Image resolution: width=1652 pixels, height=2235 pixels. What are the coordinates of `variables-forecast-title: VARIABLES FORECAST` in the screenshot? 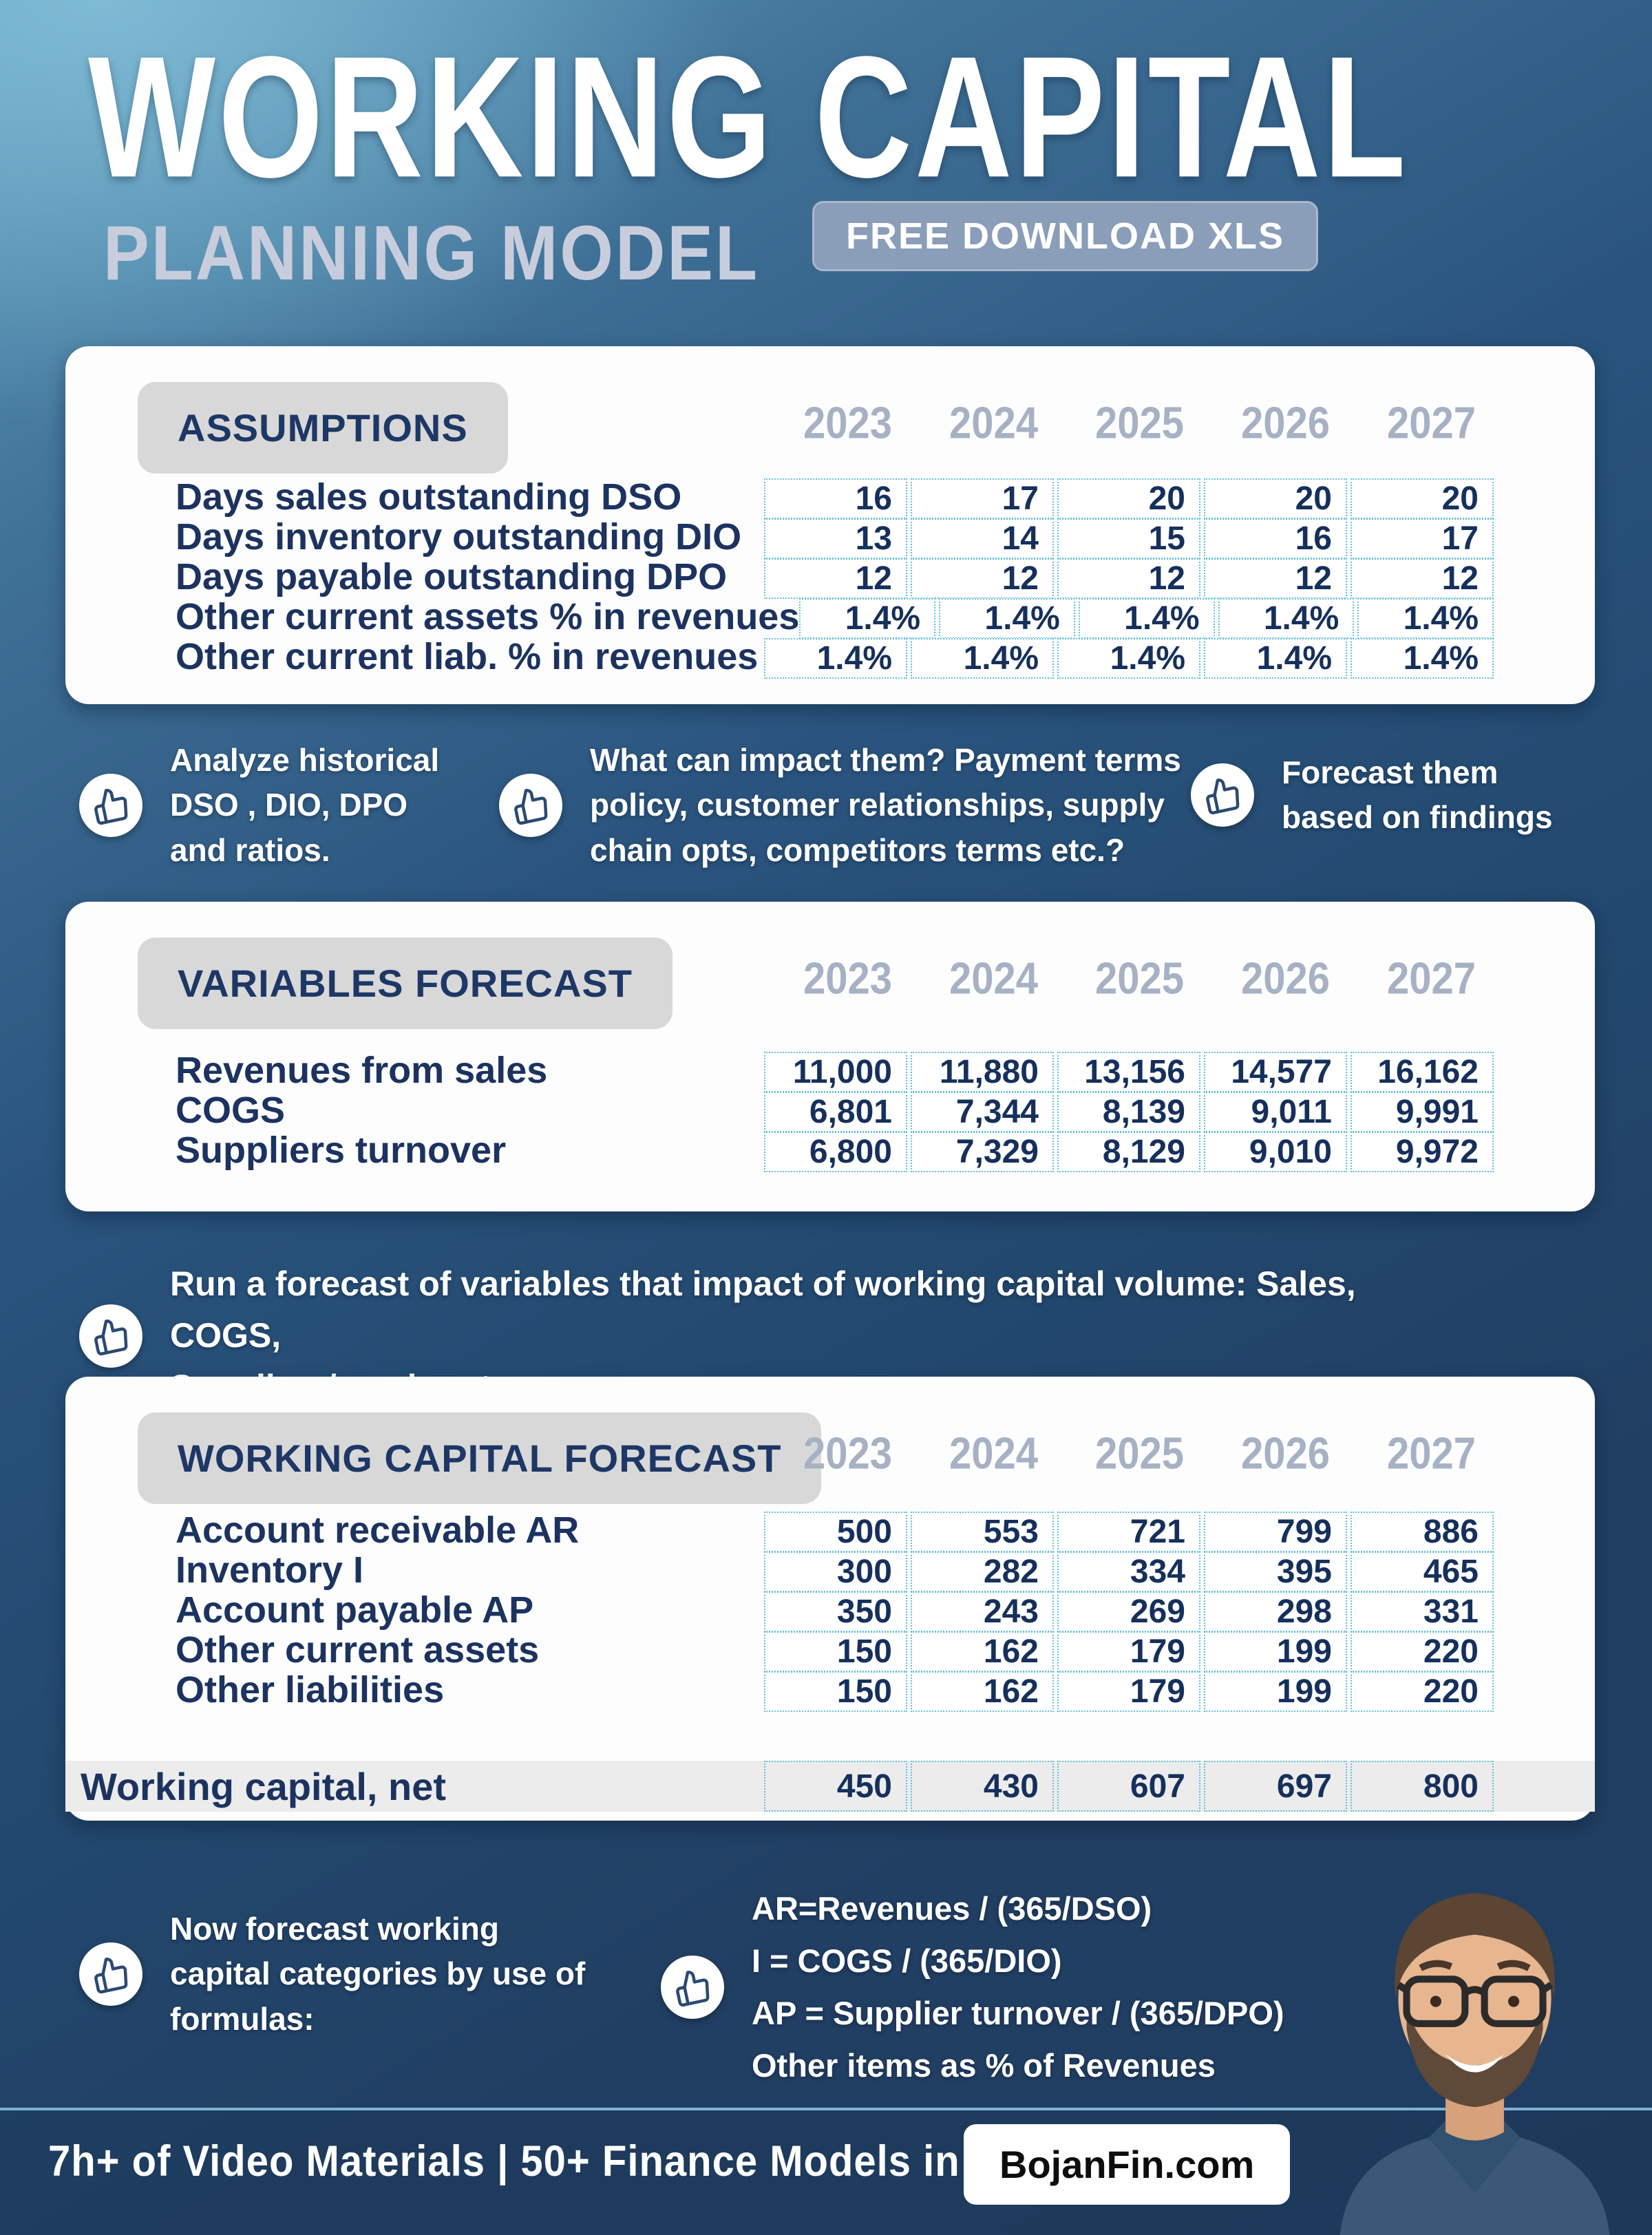 It's located at (406, 983).